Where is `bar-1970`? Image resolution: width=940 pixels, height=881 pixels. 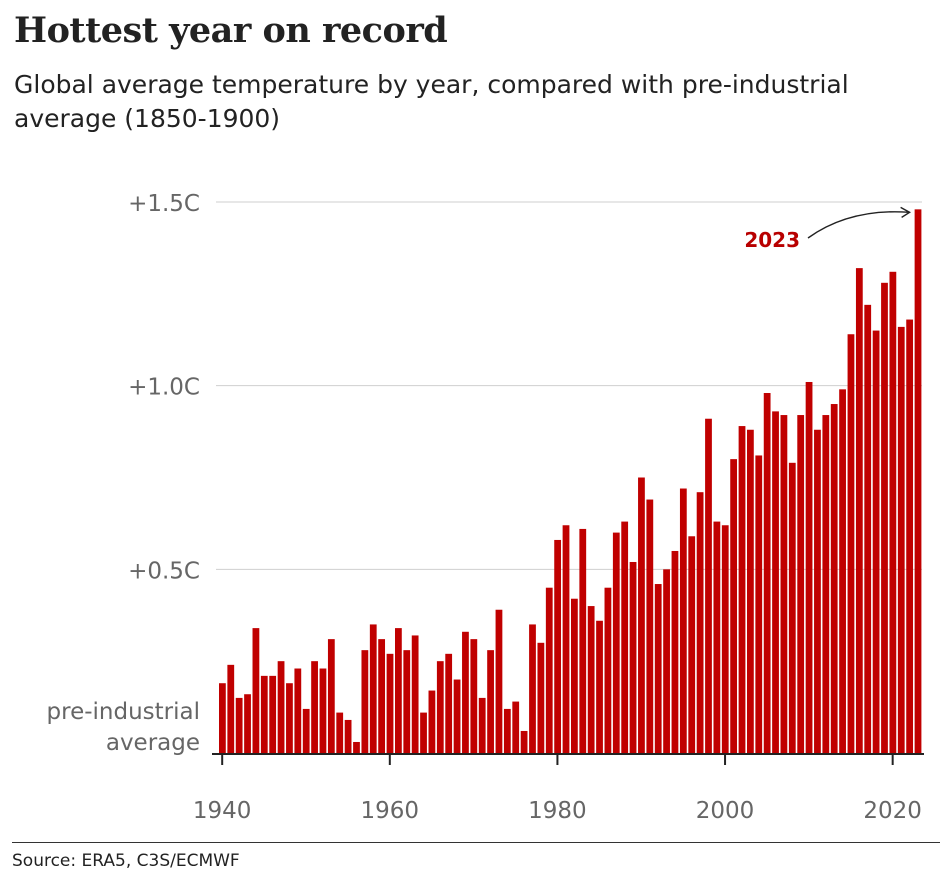
bar-1970 is located at coordinates (474, 696).